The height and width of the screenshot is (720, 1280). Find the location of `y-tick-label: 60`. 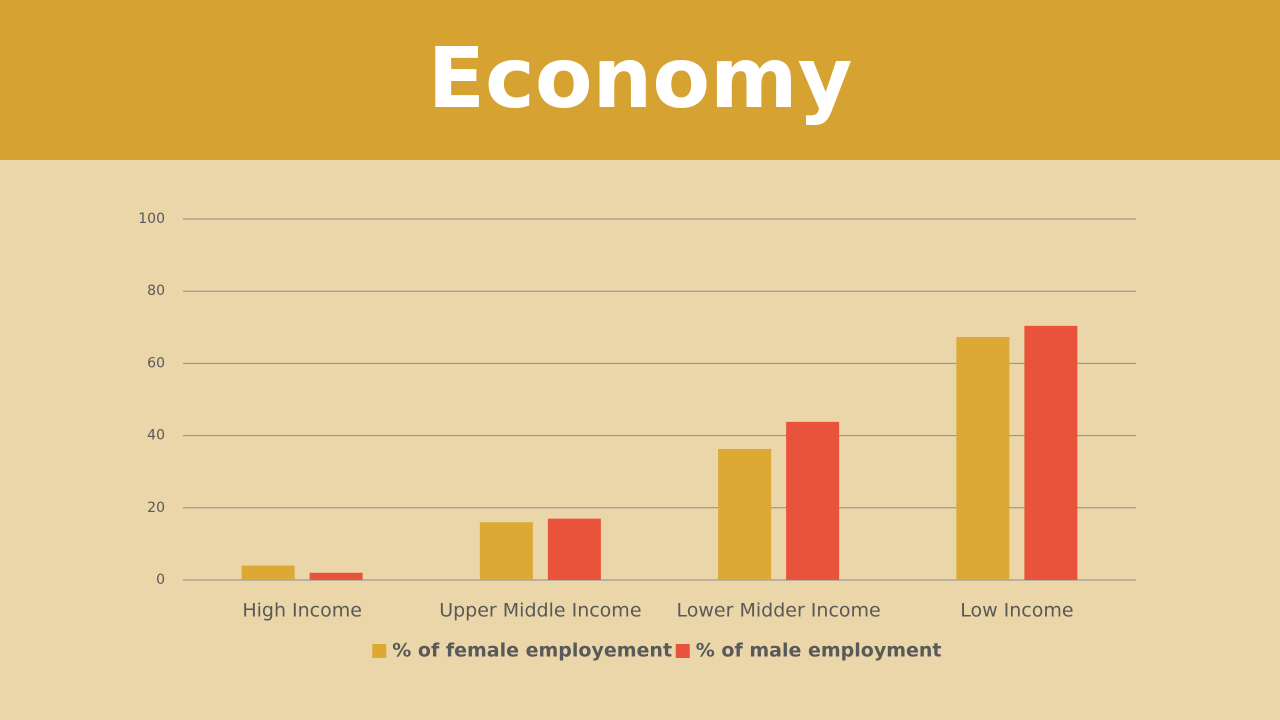

y-tick-label: 60 is located at coordinates (156, 363).